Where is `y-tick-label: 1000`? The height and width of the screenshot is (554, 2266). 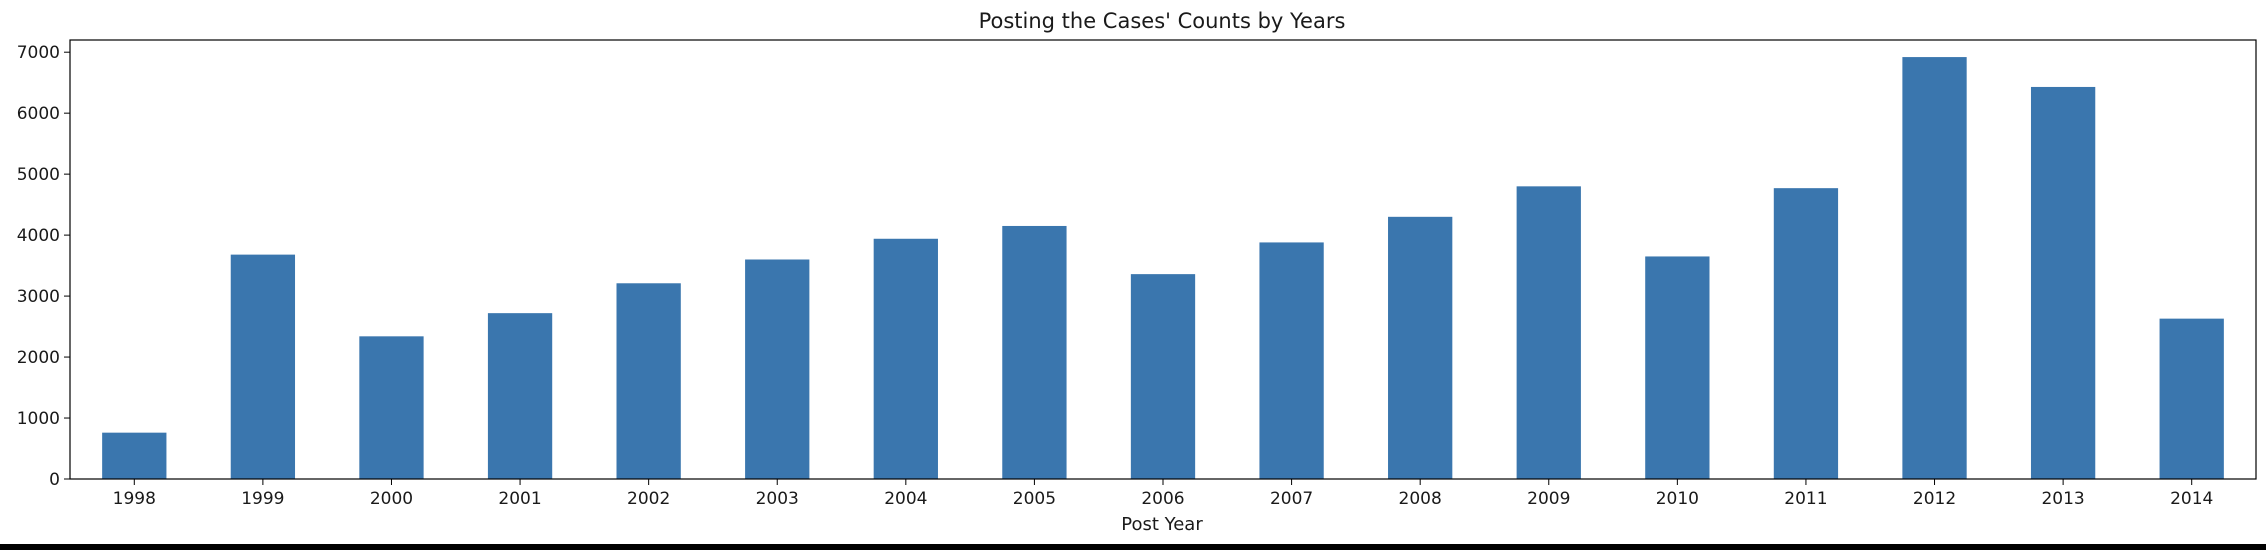
y-tick-label: 1000 is located at coordinates (38, 419).